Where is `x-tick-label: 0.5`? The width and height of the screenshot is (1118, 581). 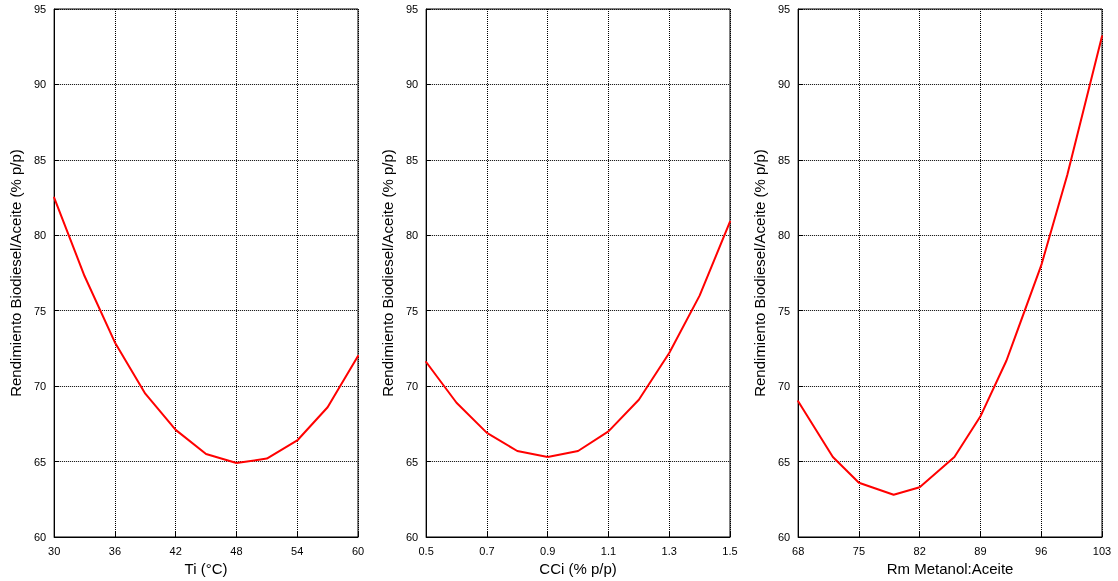
x-tick-label: 0.5 is located at coordinates (426, 550).